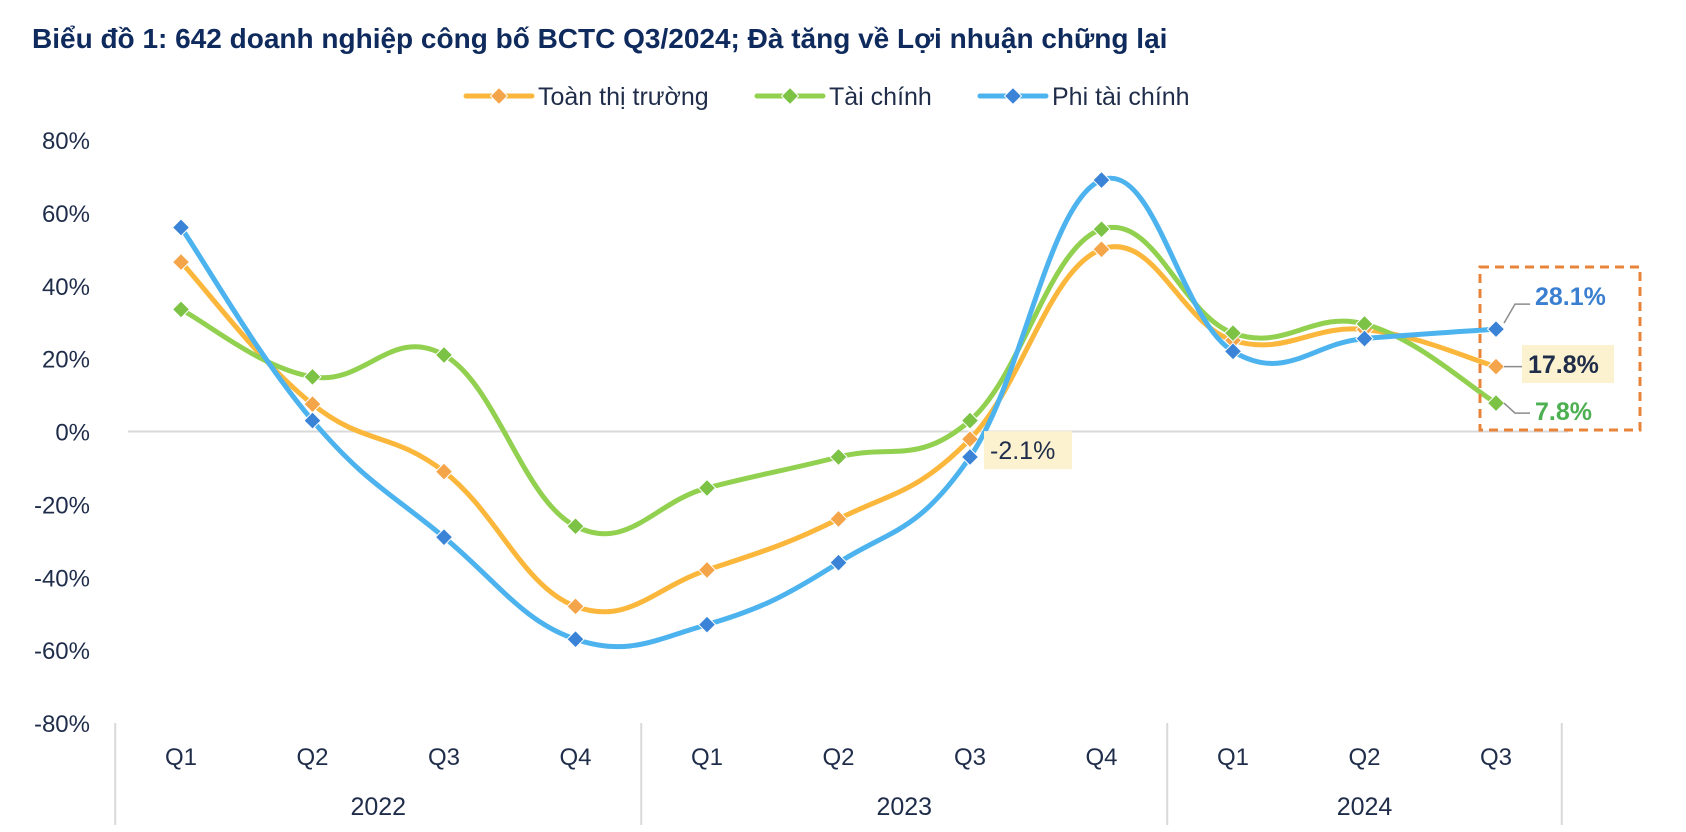 The height and width of the screenshot is (832, 1686). What do you see at coordinates (66, 214) in the screenshot?
I see `y-tick-label: 60%` at bounding box center [66, 214].